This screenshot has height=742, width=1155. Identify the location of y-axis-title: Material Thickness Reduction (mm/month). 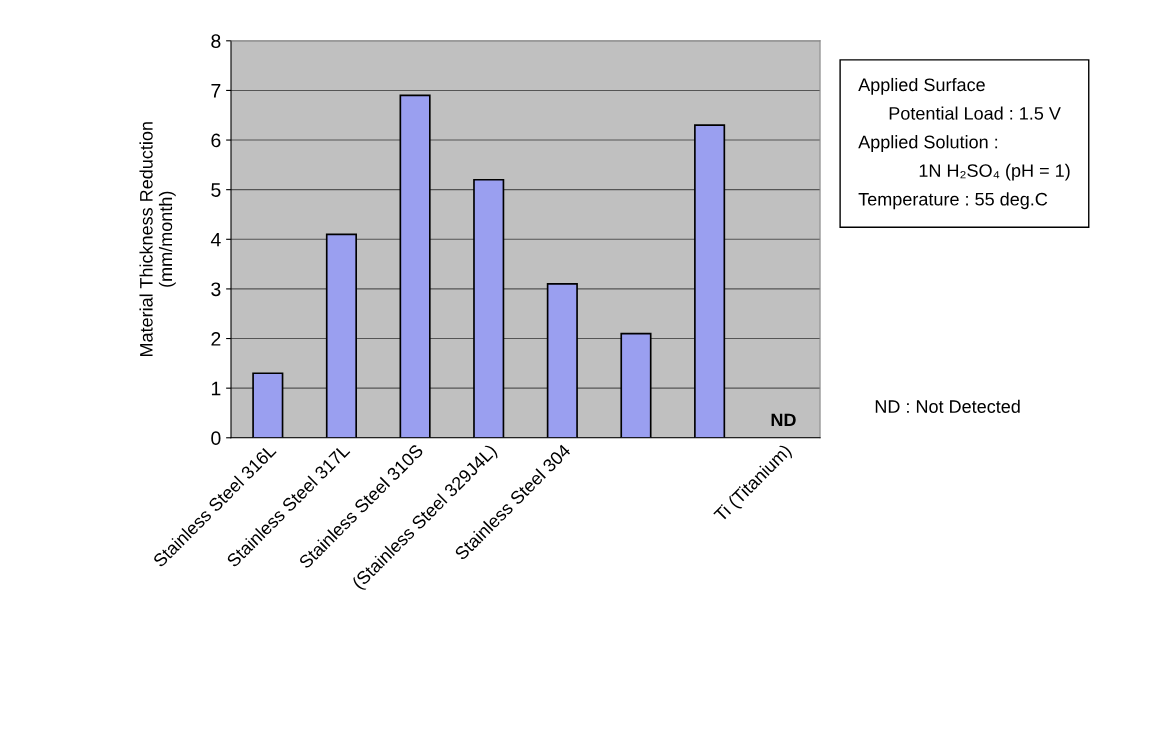
(157, 239).